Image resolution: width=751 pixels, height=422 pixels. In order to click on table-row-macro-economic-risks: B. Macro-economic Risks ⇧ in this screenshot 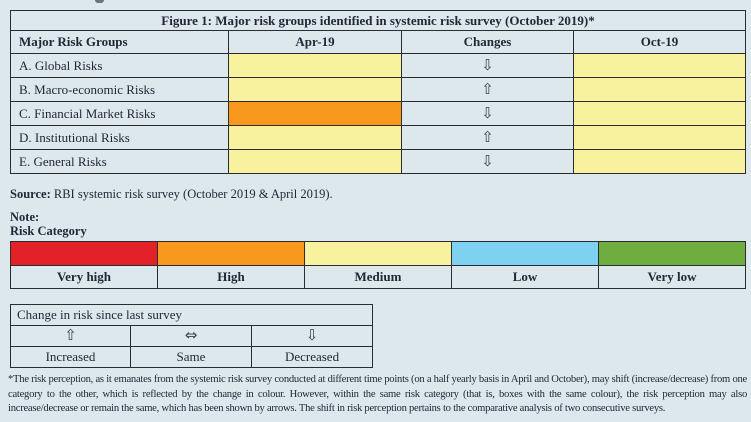, I will do `click(378, 89)`.